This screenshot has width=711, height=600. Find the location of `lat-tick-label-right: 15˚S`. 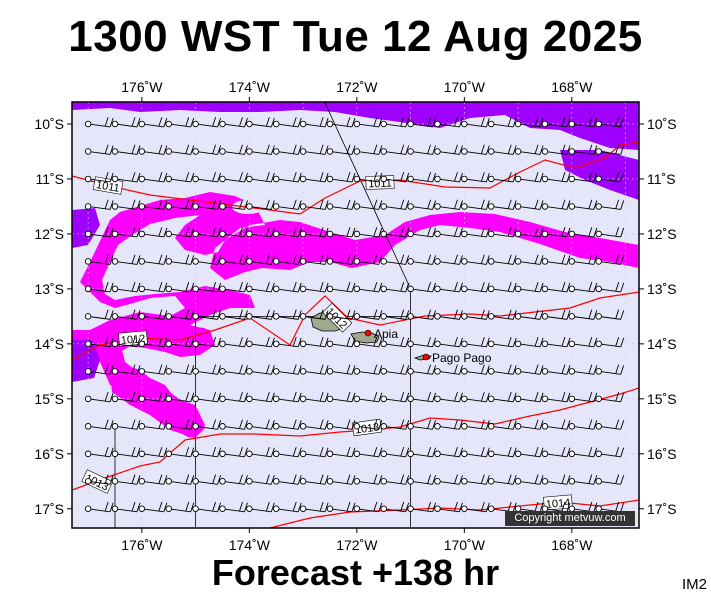

lat-tick-label-right: 15˚S is located at coordinates (662, 399).